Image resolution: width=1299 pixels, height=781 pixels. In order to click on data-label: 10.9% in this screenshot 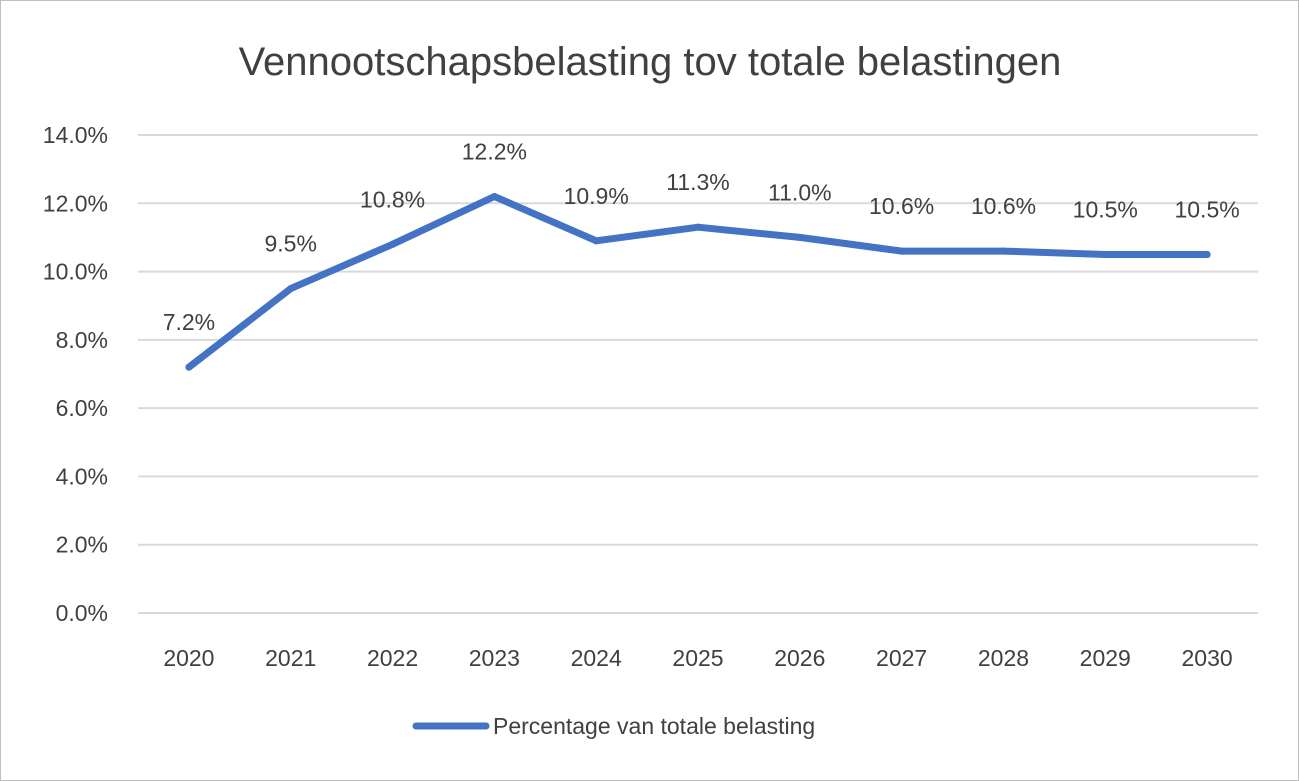, I will do `click(596, 196)`.